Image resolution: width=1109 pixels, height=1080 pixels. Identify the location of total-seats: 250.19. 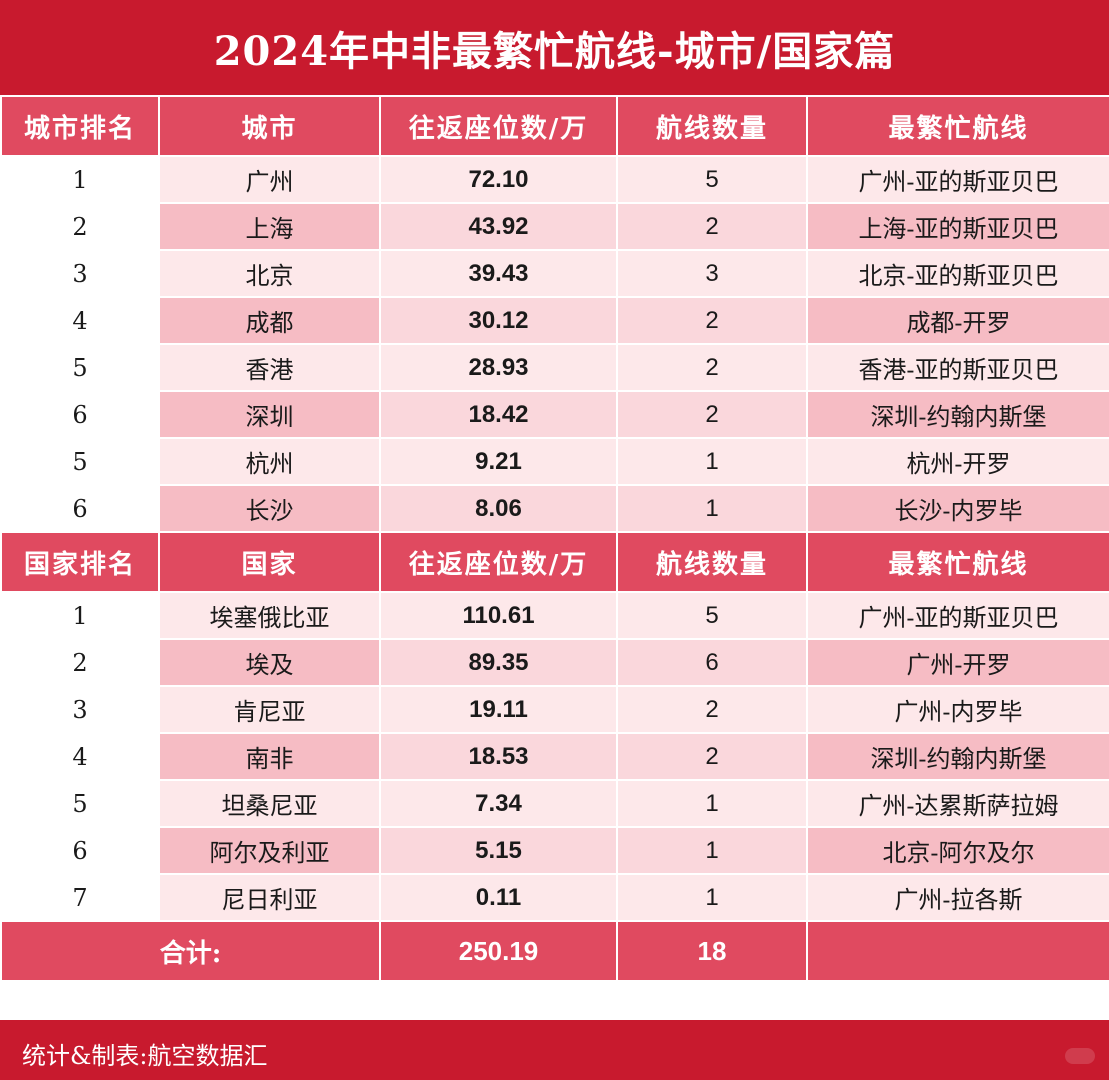
(498, 951).